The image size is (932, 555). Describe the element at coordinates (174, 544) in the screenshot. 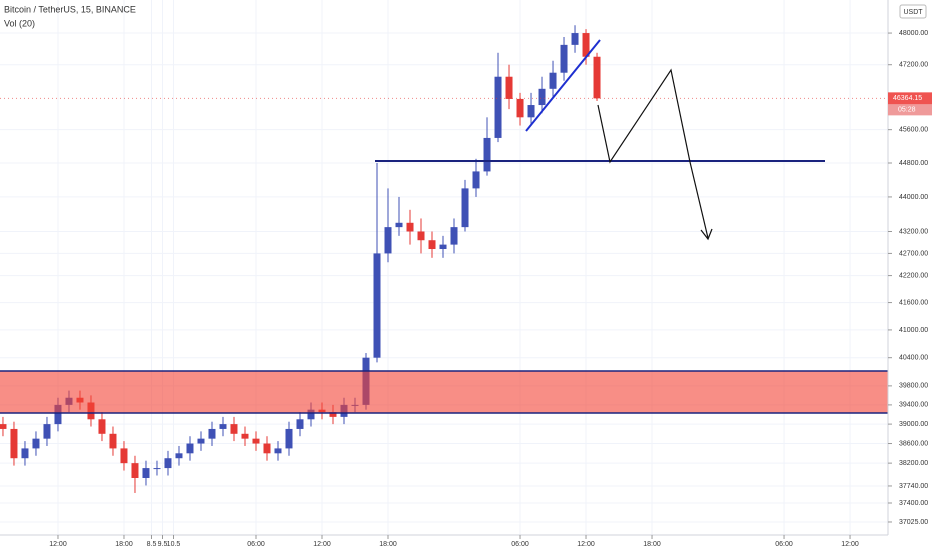

I see `x-tick-label: 10.5` at that location.